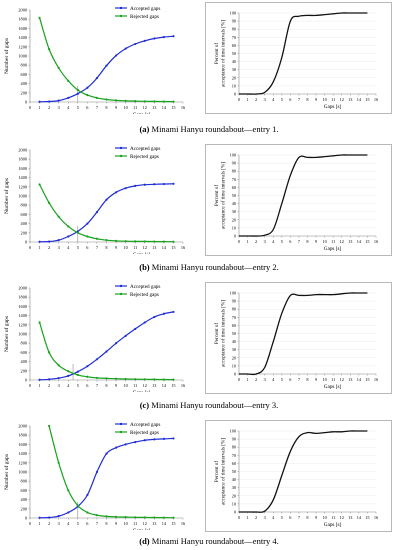 The height and width of the screenshot is (550, 418). I want to click on y-tick-label: 100, so click(233, 431).